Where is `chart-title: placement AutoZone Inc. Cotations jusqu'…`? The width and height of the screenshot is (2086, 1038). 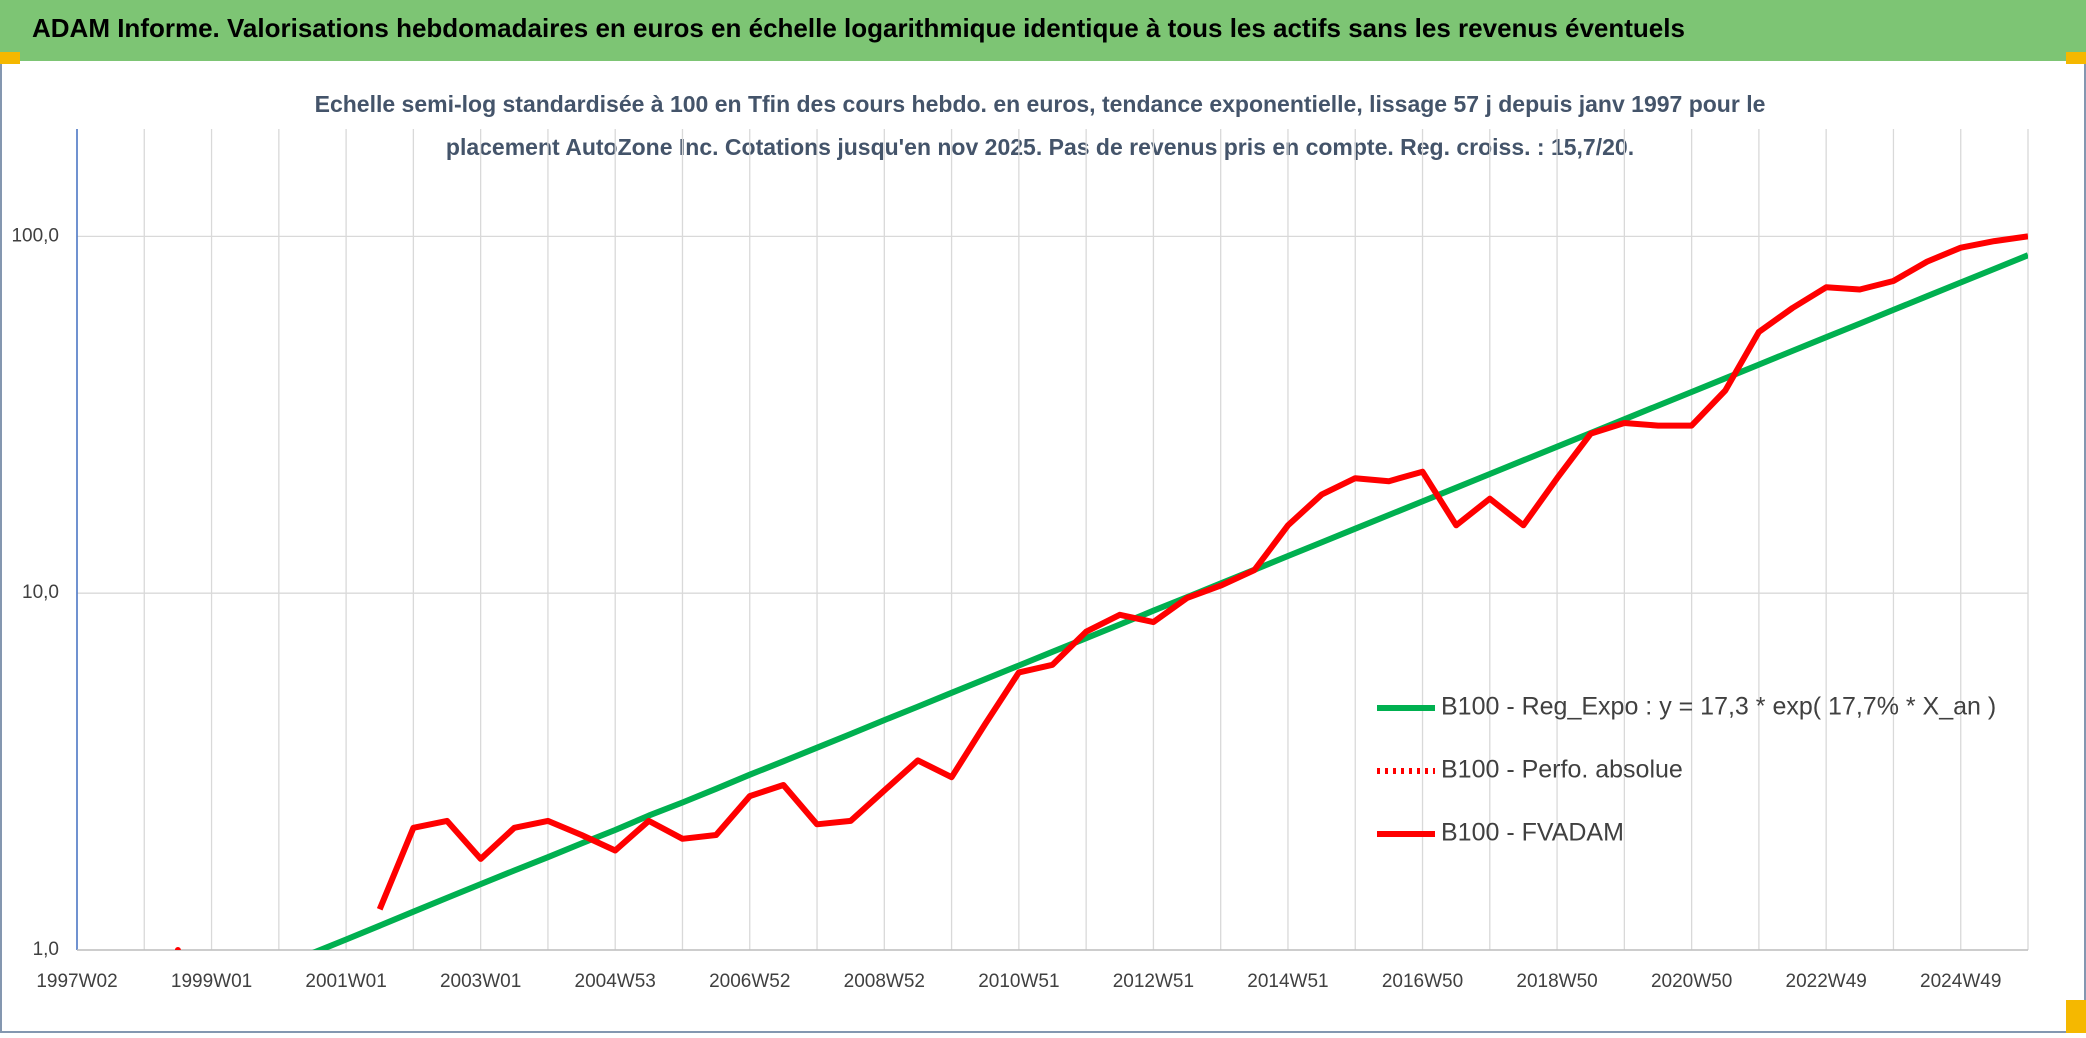
chart-title: placement AutoZone Inc. Cotations jusqu'… is located at coordinates (1040, 147).